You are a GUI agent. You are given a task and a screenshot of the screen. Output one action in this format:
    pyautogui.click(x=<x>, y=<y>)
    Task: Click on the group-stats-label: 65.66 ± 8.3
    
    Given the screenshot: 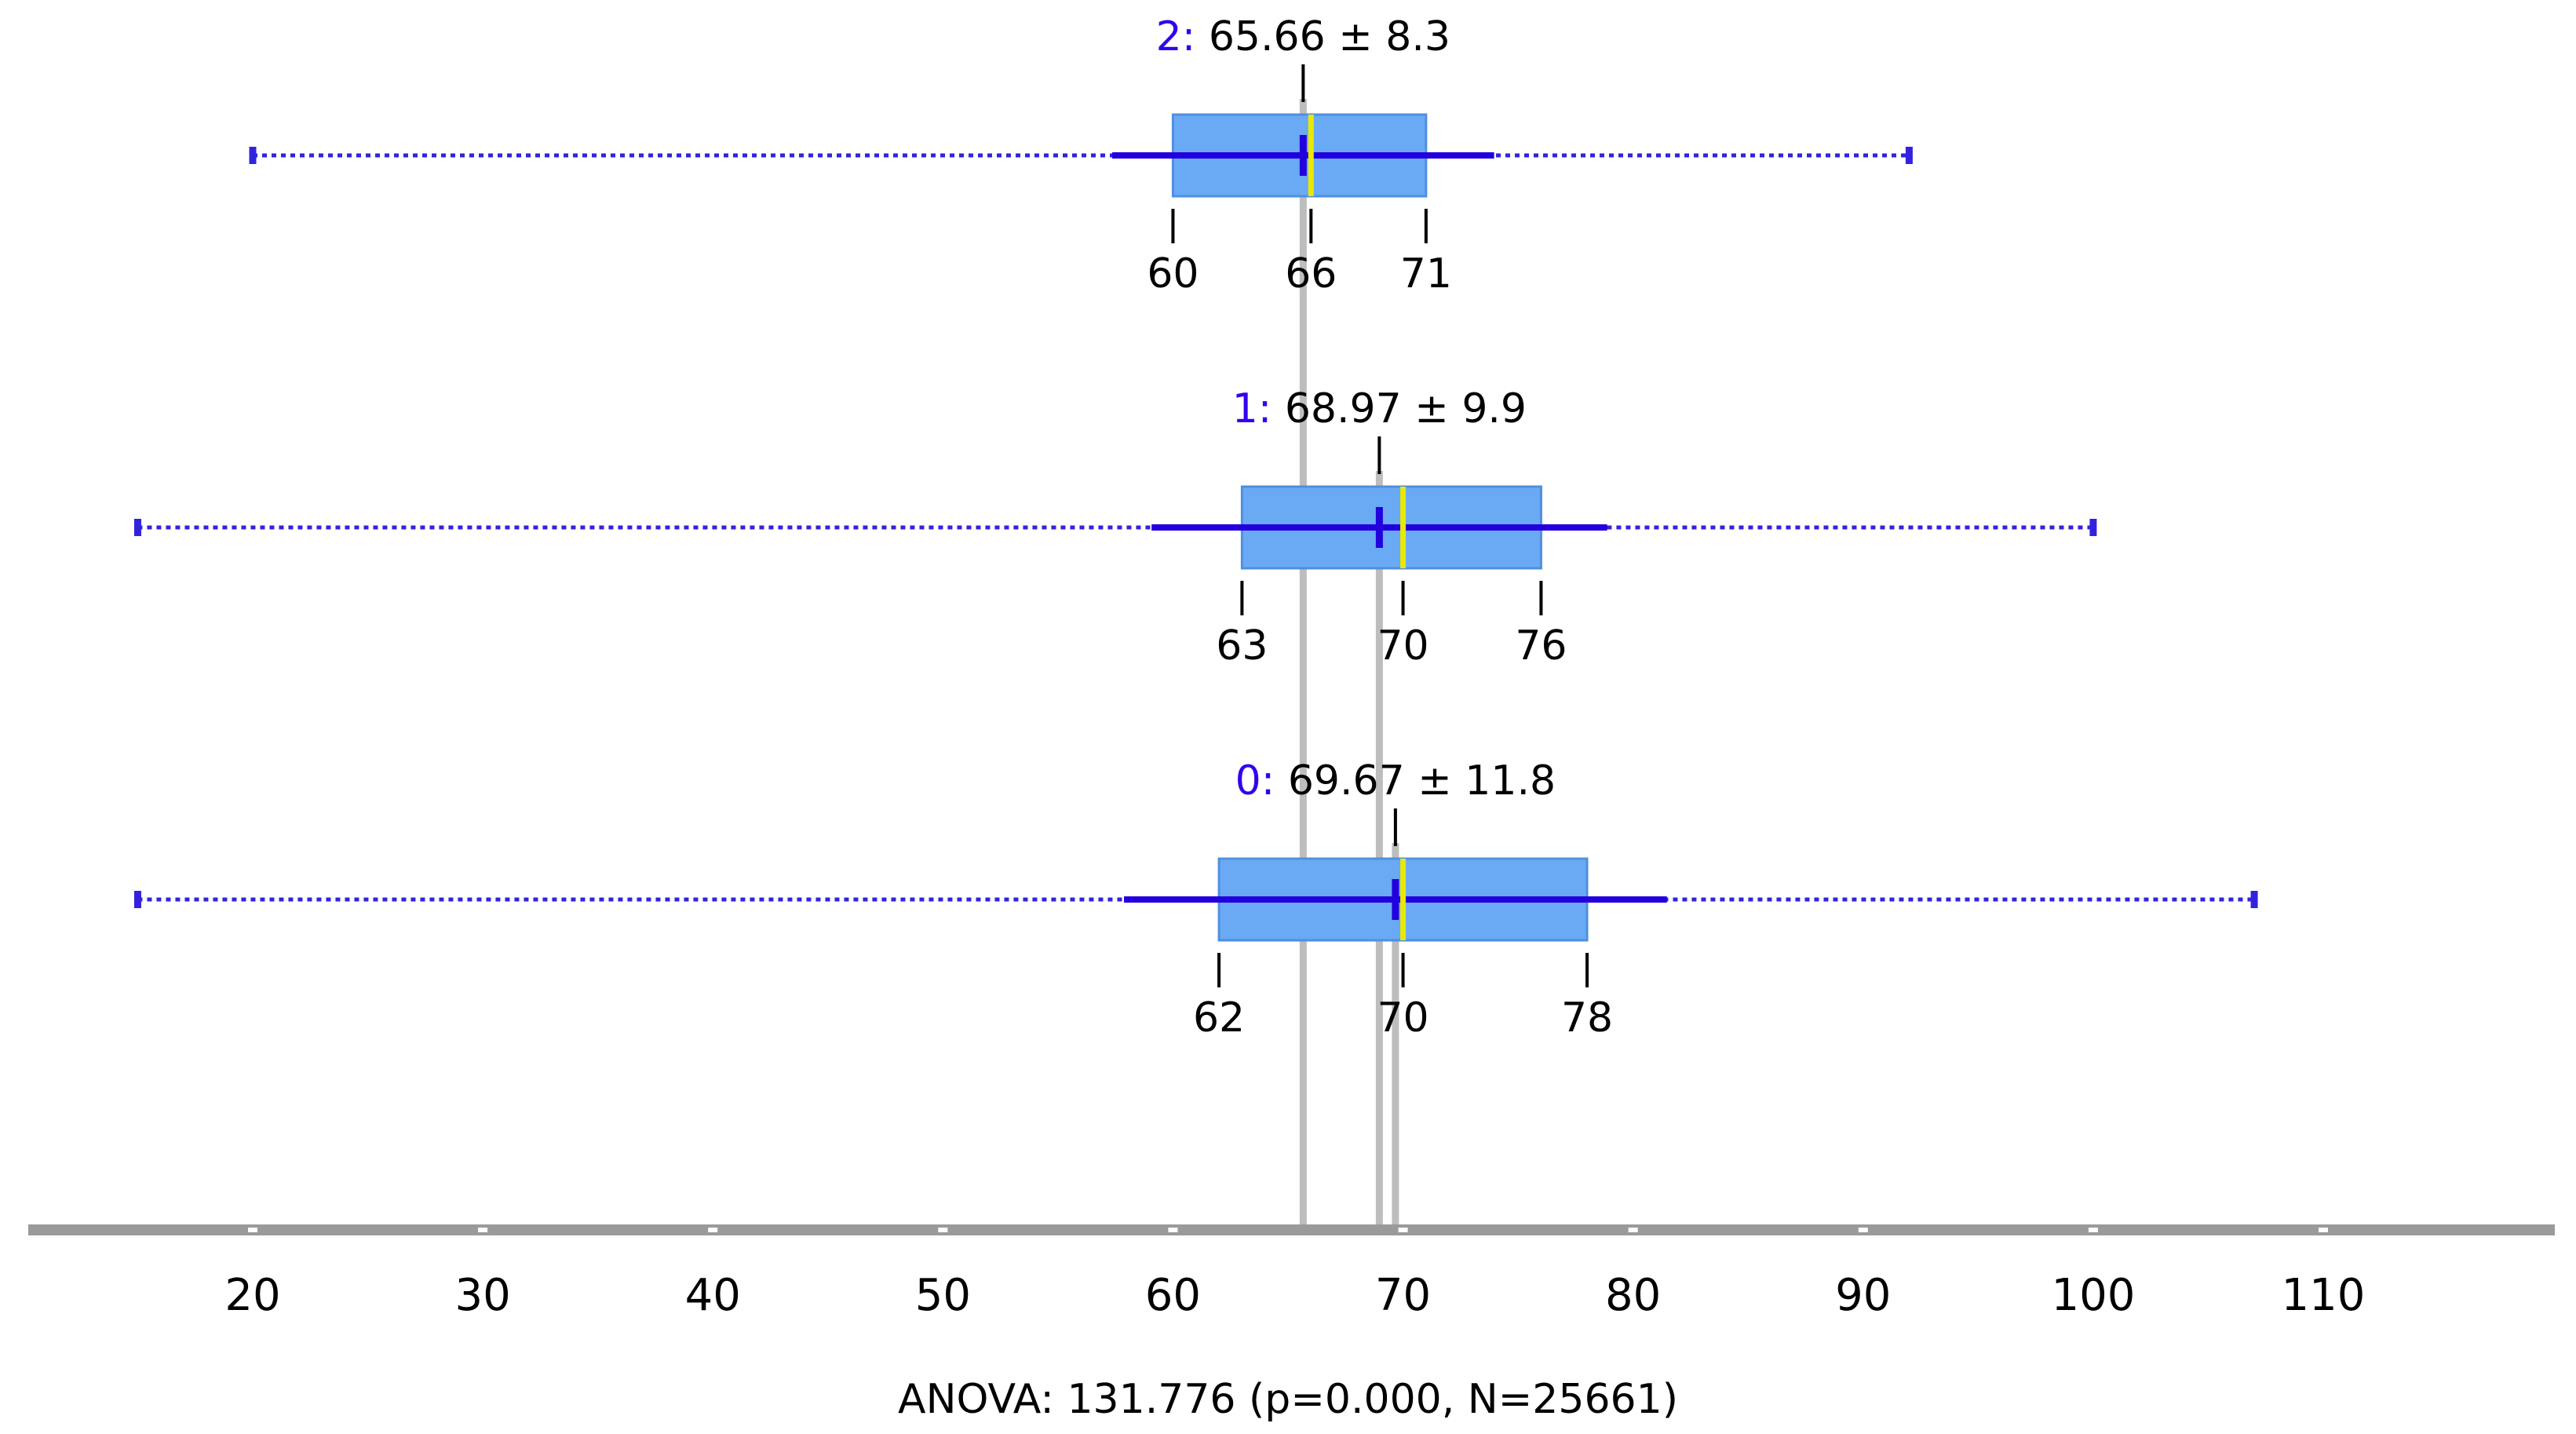 What is the action you would take?
    pyautogui.click(x=1329, y=36)
    